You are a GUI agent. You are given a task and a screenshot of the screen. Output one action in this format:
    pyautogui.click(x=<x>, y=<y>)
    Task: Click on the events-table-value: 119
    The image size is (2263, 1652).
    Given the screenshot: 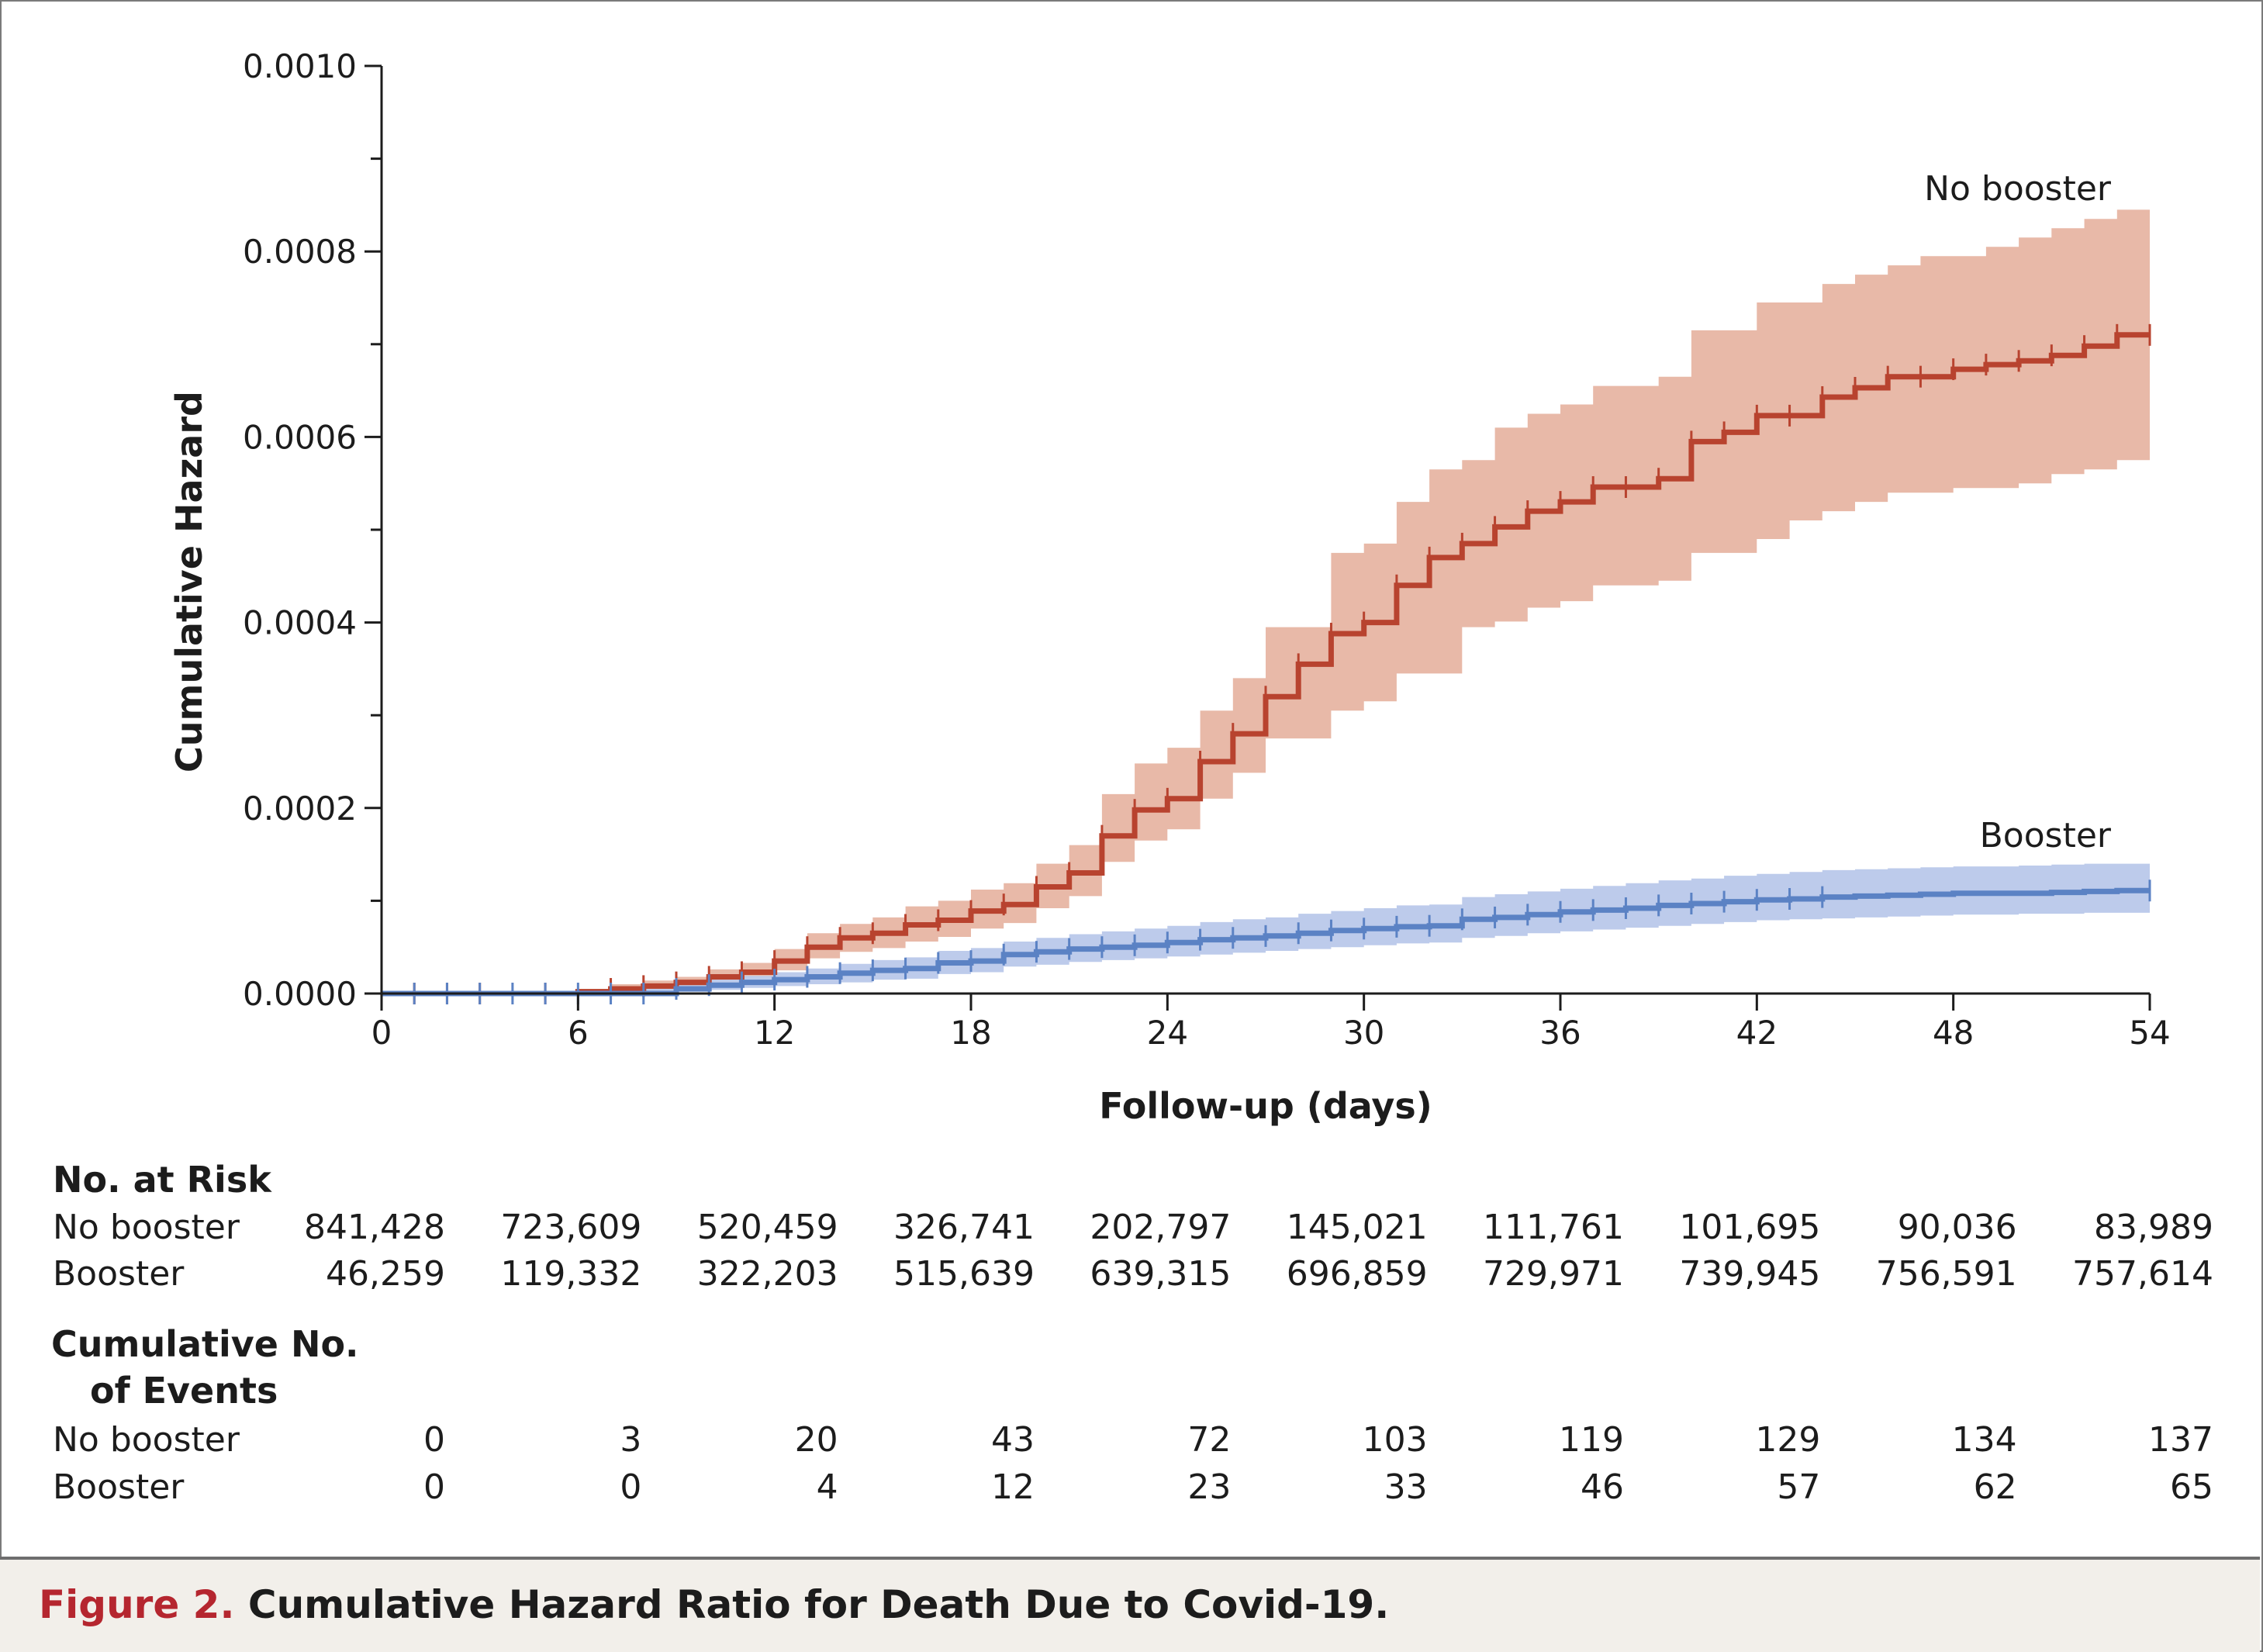 What is the action you would take?
    pyautogui.click(x=1592, y=1440)
    